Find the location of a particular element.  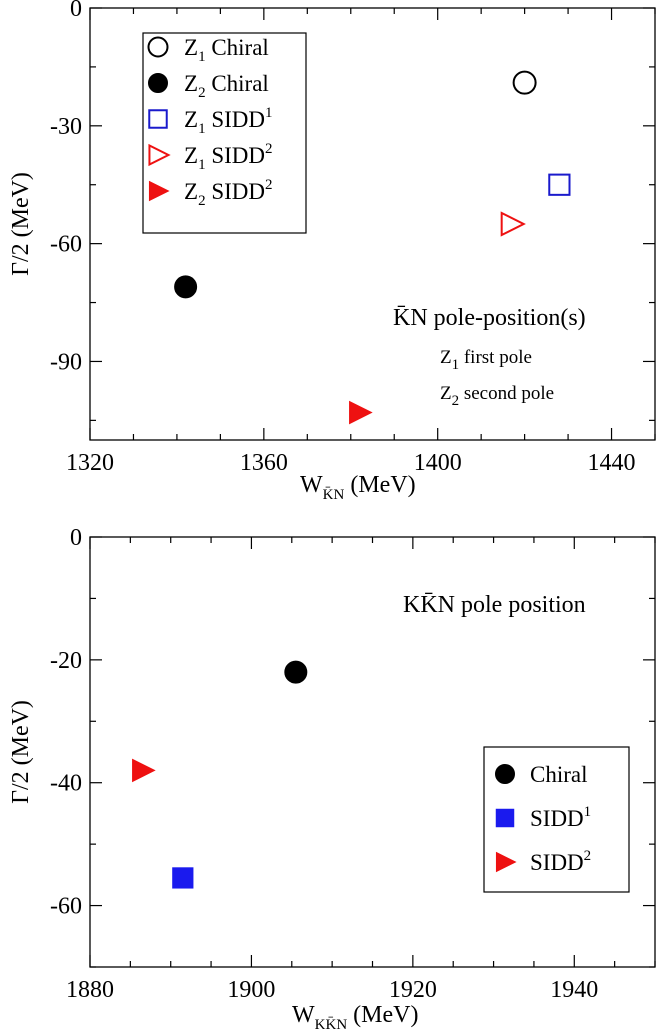

bottom-xlabel-main: W is located at coordinates (303, 1015).